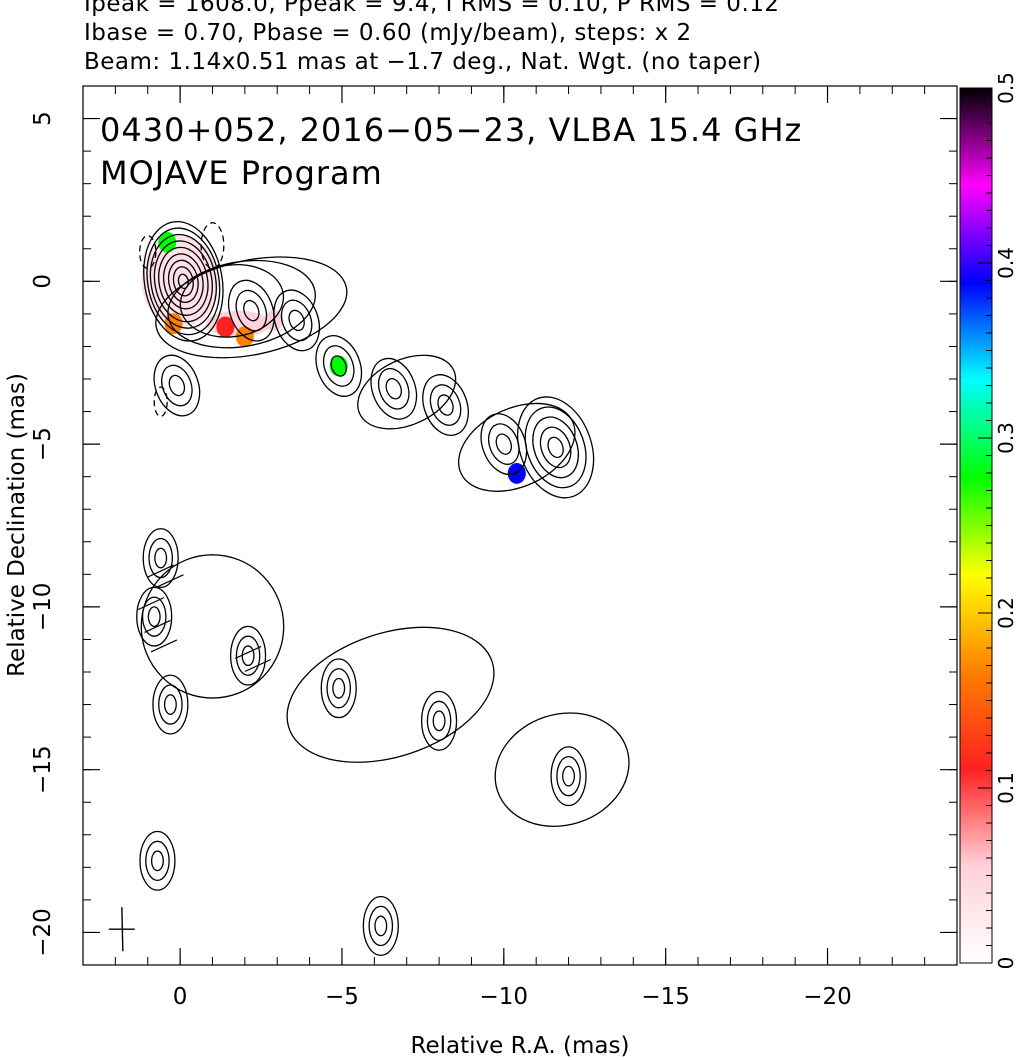 The image size is (1021, 1060). I want to click on colorbar-tick-label: 0, so click(1006, 963).